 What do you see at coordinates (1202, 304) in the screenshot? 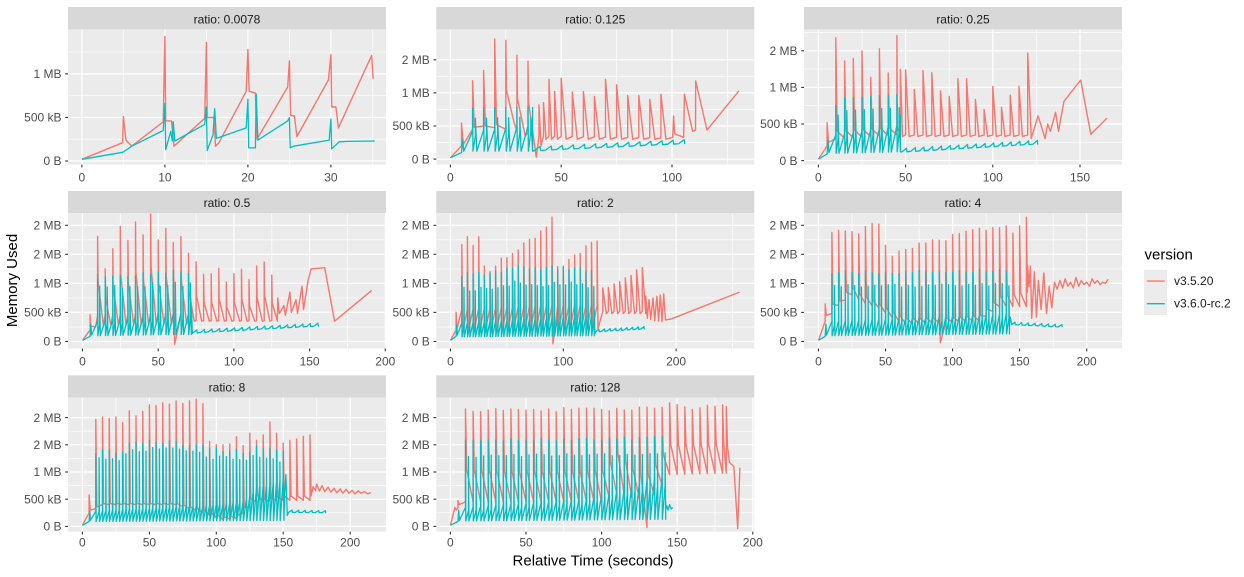
I see `svg-text: v3.6.0-rc.2` at bounding box center [1202, 304].